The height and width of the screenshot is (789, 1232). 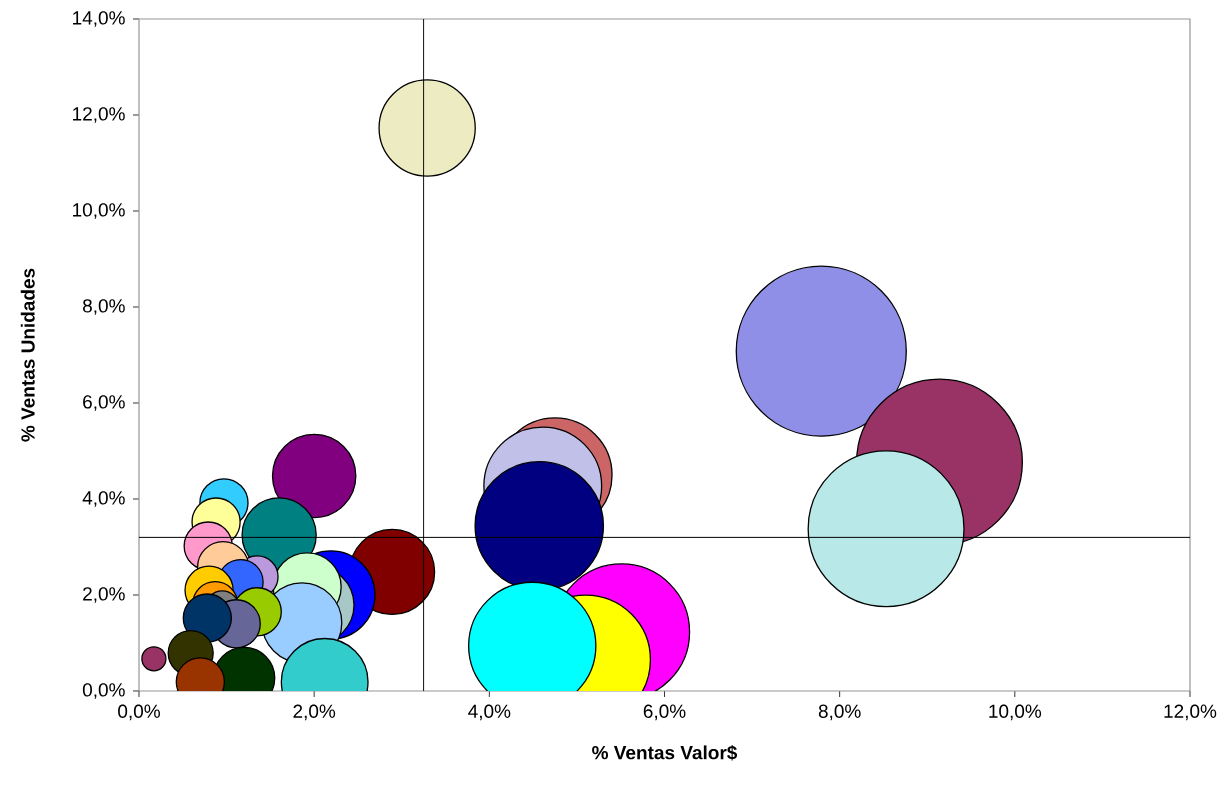 What do you see at coordinates (27, 355) in the screenshot?
I see `y-axis-title: % Ventas Unidades` at bounding box center [27, 355].